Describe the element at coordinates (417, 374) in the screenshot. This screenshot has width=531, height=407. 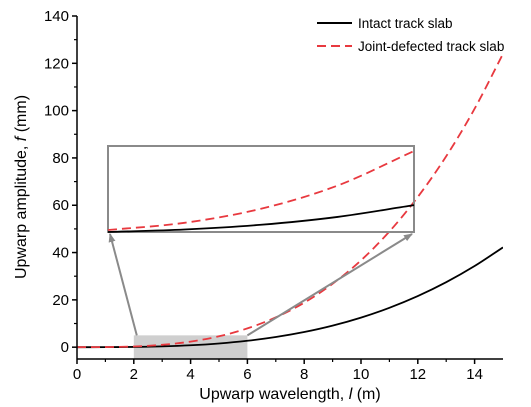
I see `x-tick-label: 12` at that location.